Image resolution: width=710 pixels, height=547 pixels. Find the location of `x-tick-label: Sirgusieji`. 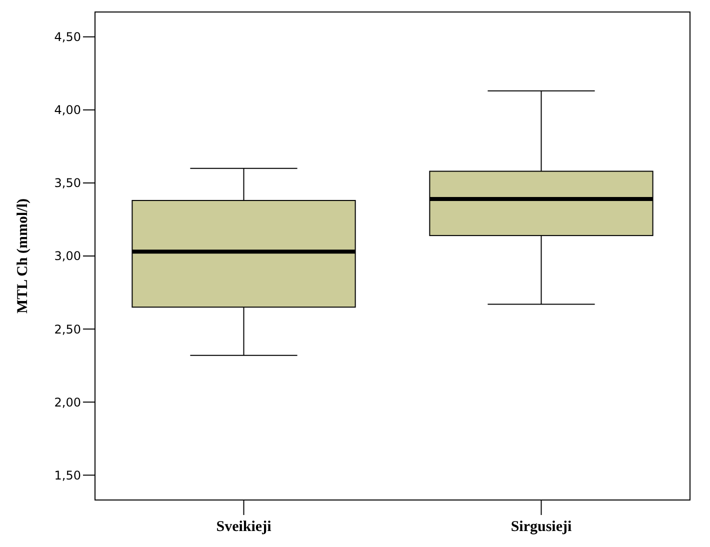

x-tick-label: Sirgusieji is located at coordinates (541, 527).